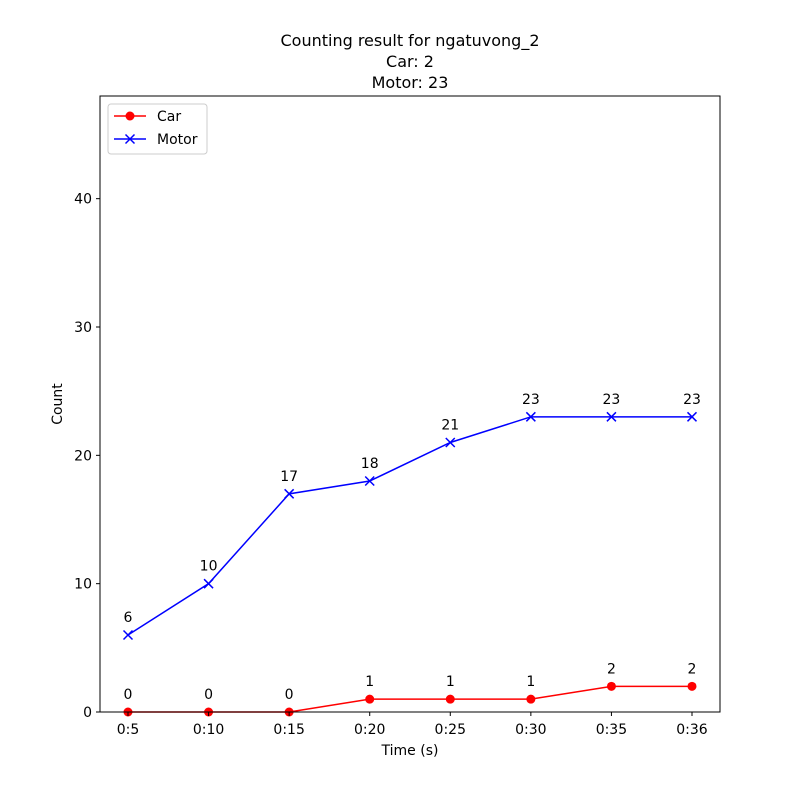 This screenshot has width=800, height=800. I want to click on x-tick-label: 0:30, so click(530, 730).